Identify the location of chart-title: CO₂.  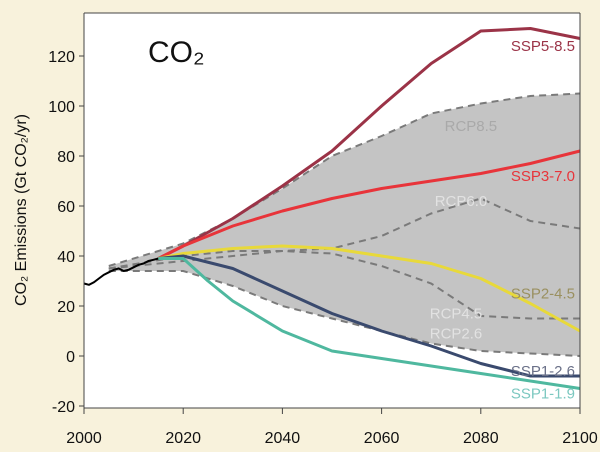
(176, 52).